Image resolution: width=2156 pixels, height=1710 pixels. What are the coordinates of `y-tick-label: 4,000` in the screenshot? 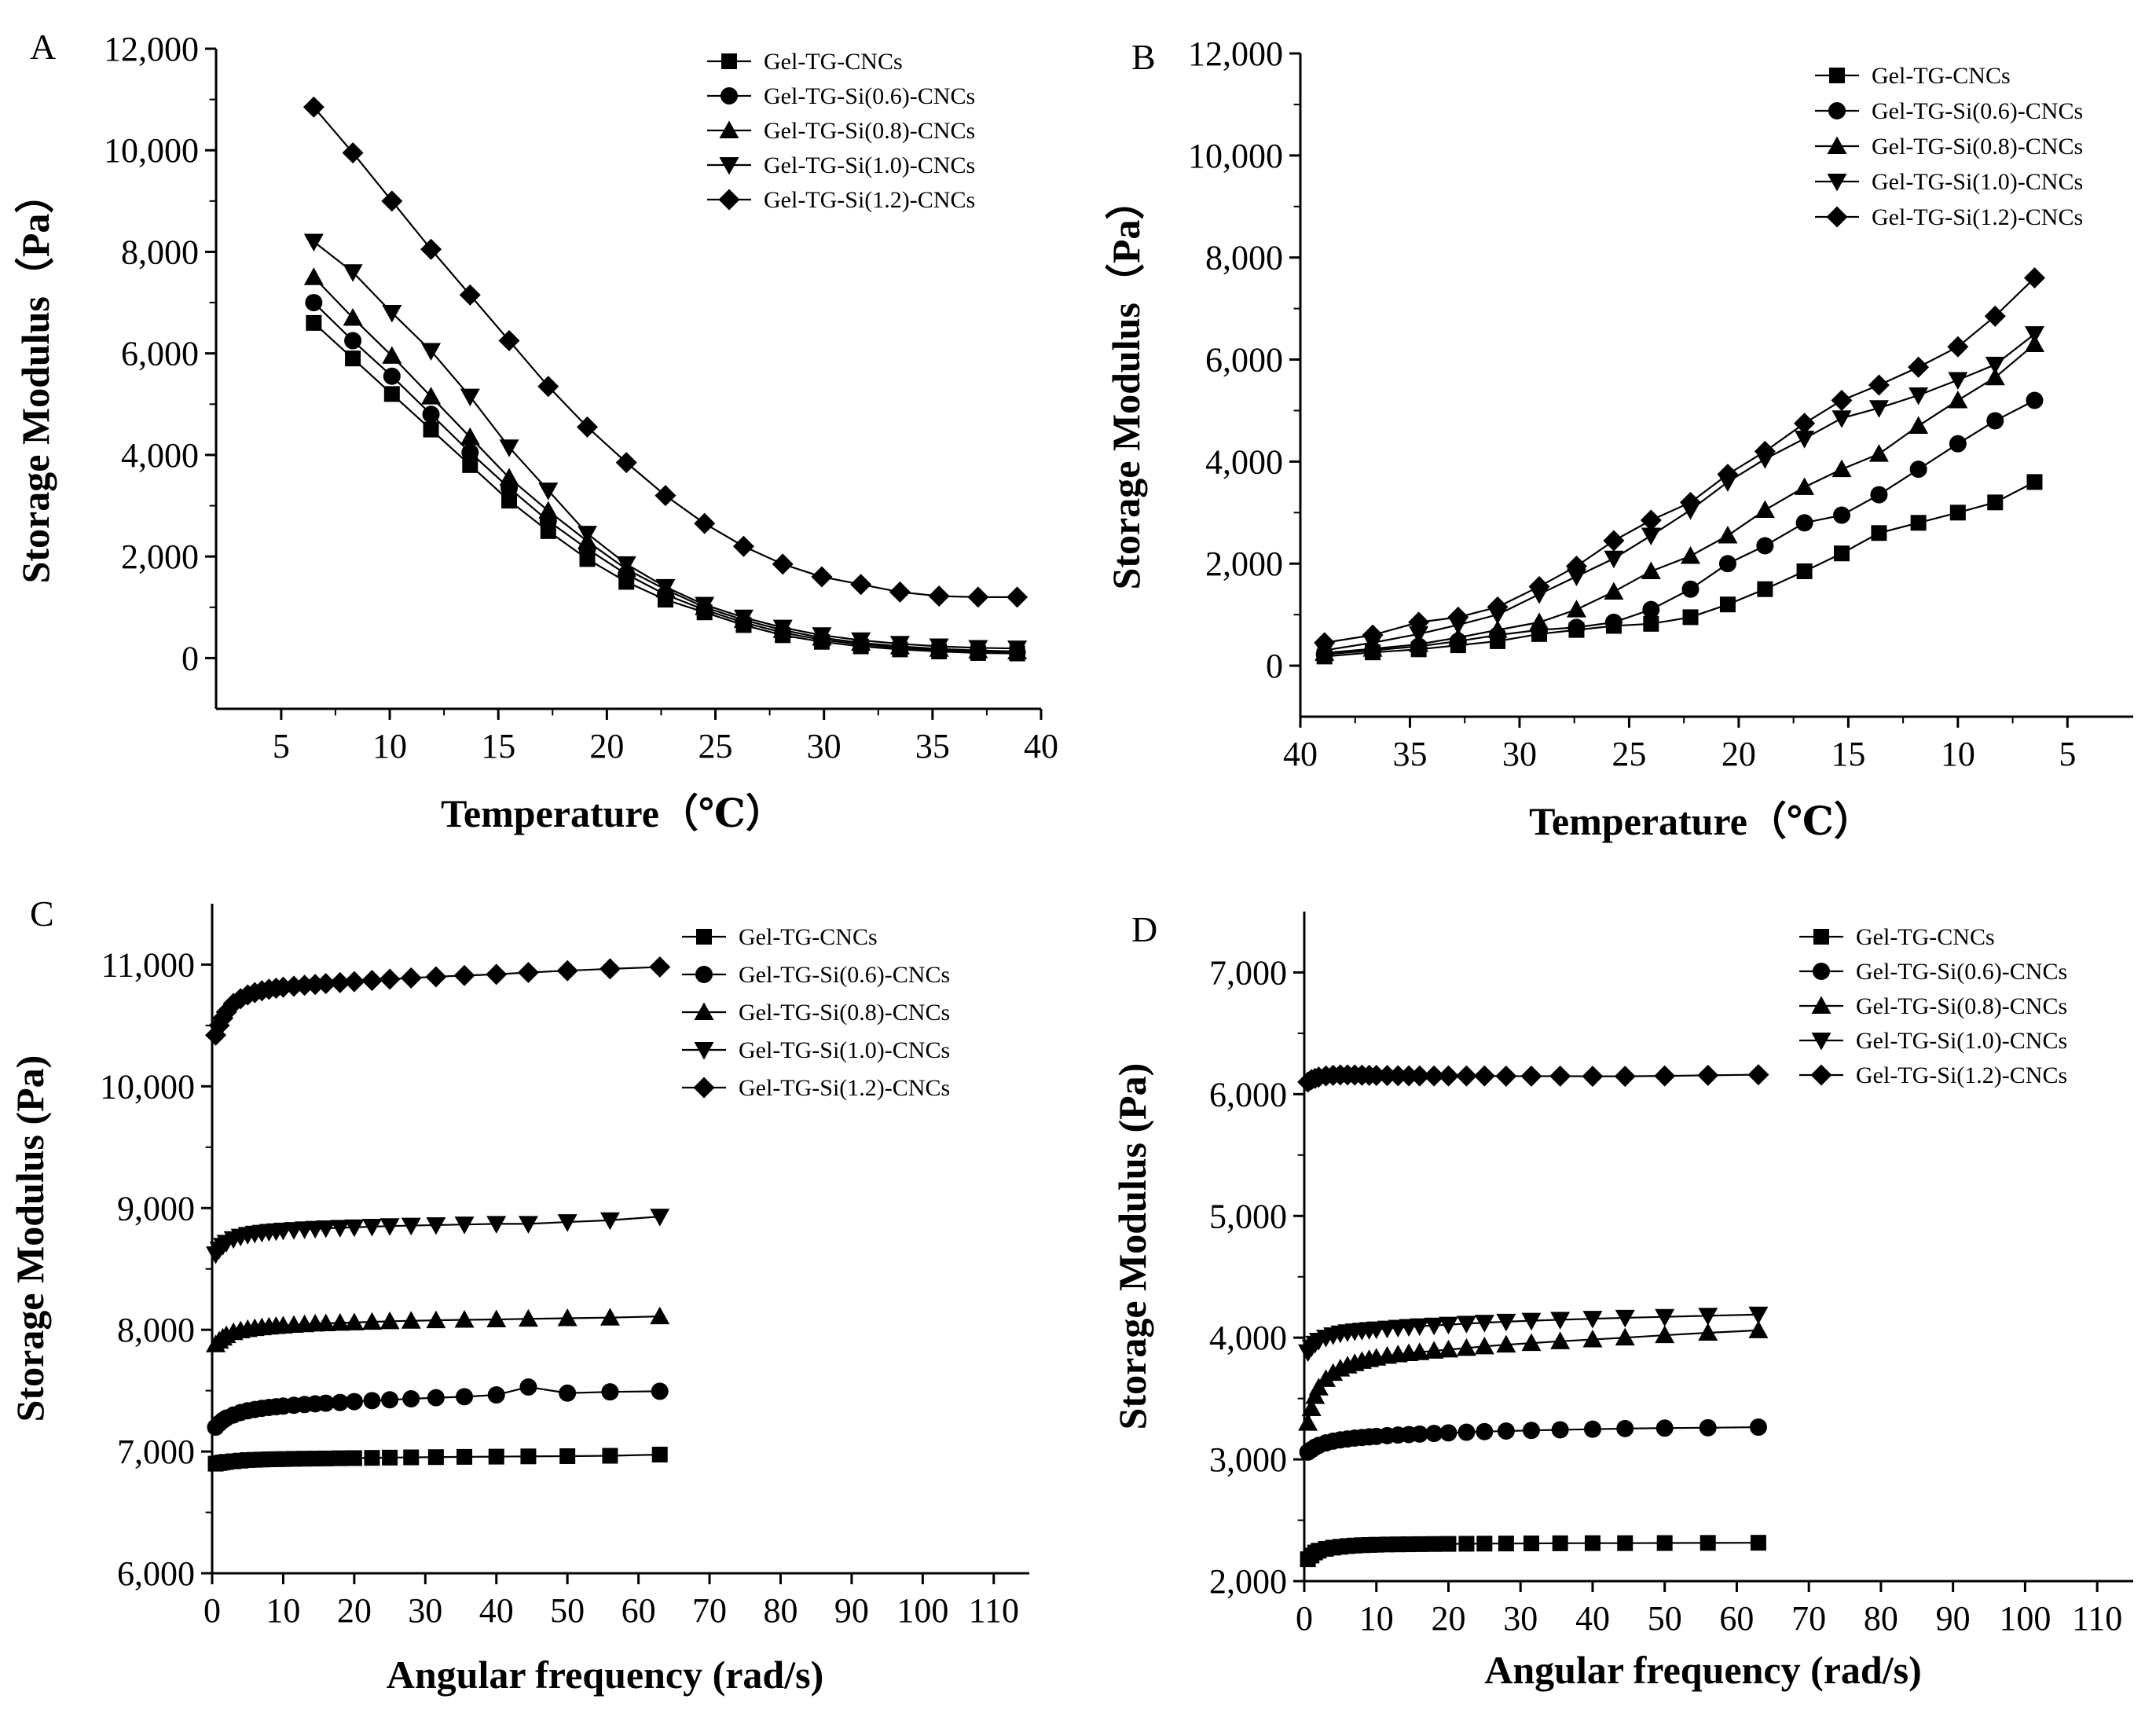 It's located at (1248, 1338).